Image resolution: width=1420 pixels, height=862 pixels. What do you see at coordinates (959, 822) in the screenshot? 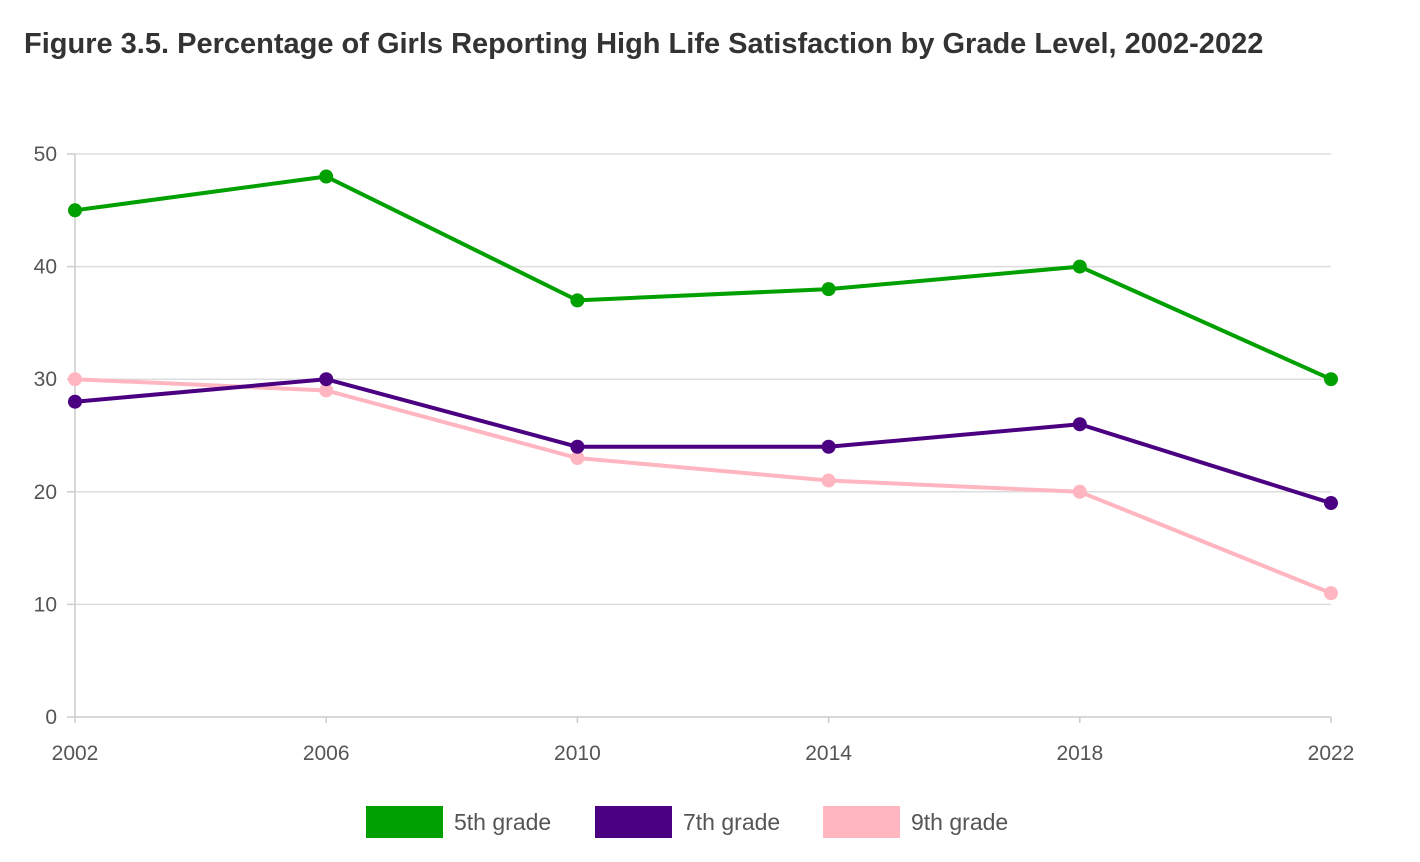
I see `legend-label-9th-grade: 9th grade` at bounding box center [959, 822].